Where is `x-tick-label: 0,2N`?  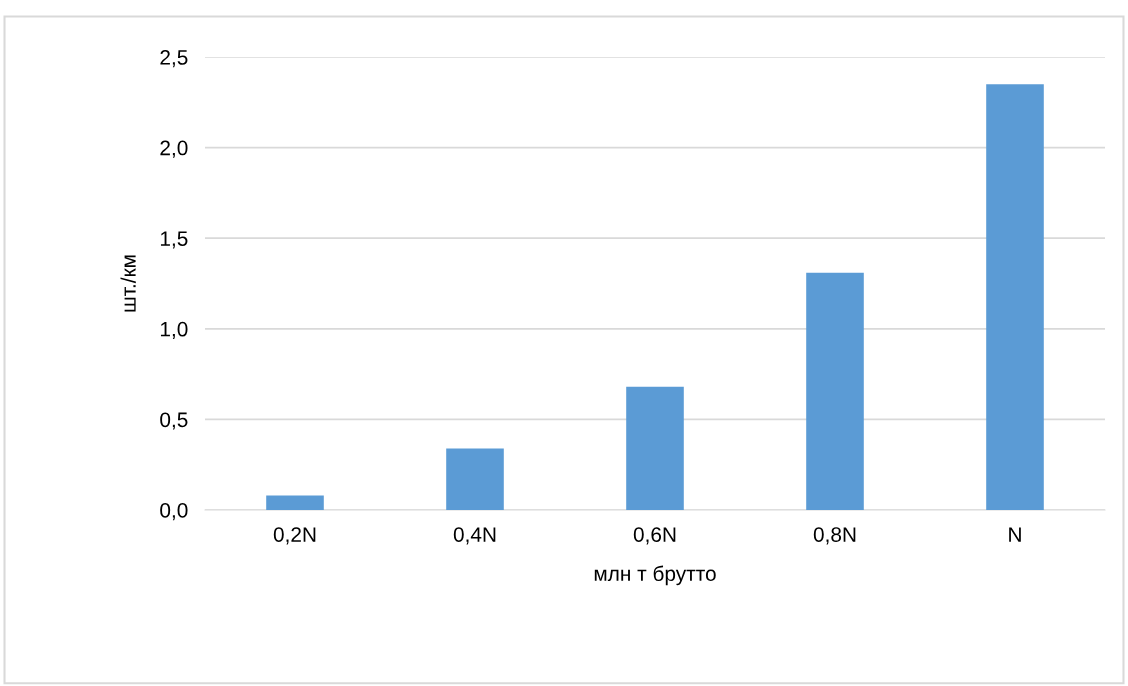
x-tick-label: 0,2N is located at coordinates (294, 536).